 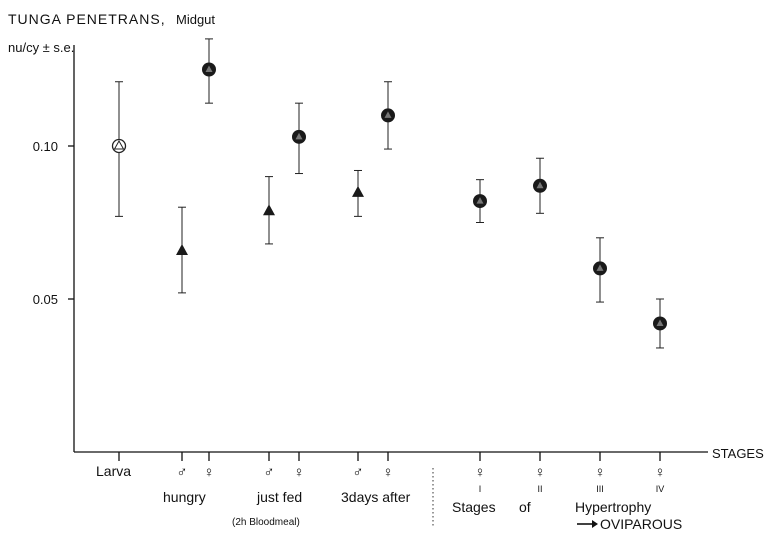 I want to click on stage-numeral: IV, so click(x=660, y=489).